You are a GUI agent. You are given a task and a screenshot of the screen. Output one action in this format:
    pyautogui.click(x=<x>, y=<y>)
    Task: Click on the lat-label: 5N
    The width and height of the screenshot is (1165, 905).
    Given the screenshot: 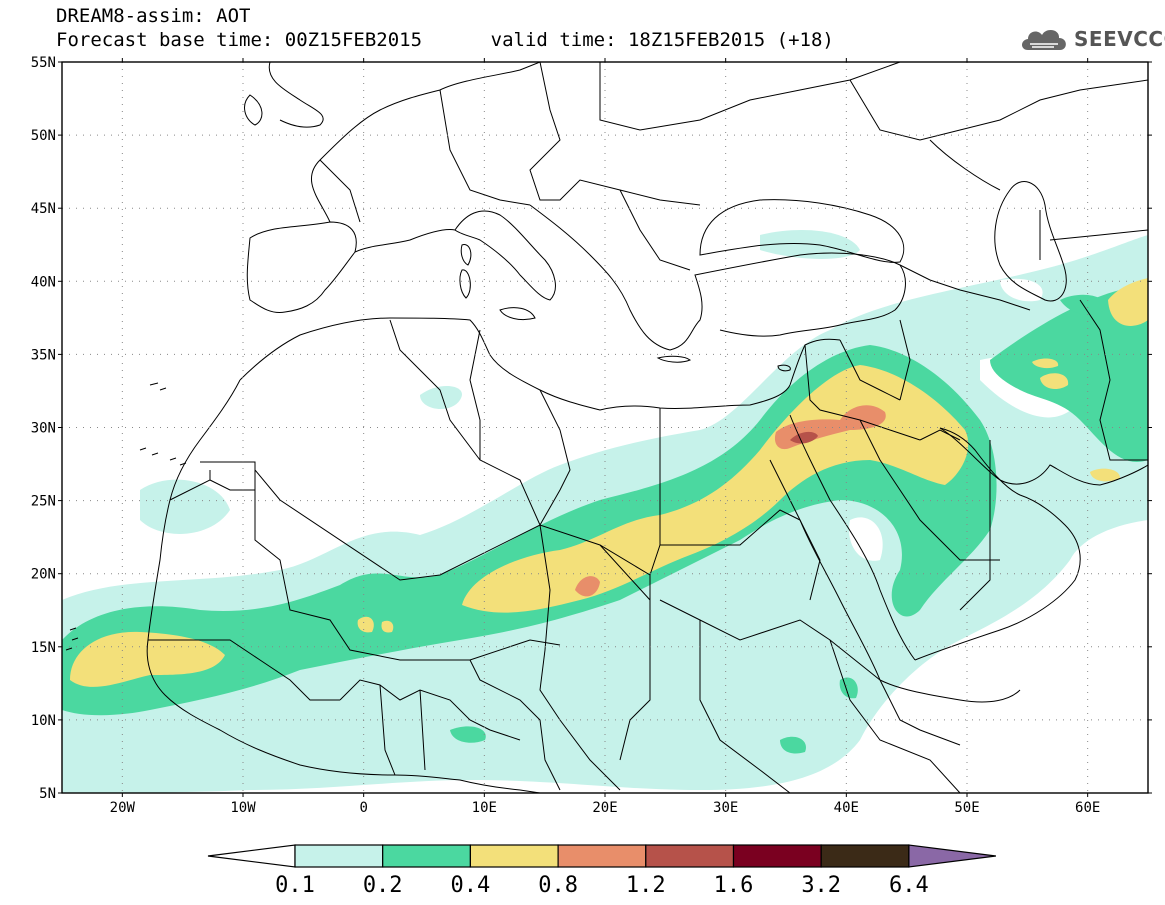 What is the action you would take?
    pyautogui.click(x=47, y=794)
    